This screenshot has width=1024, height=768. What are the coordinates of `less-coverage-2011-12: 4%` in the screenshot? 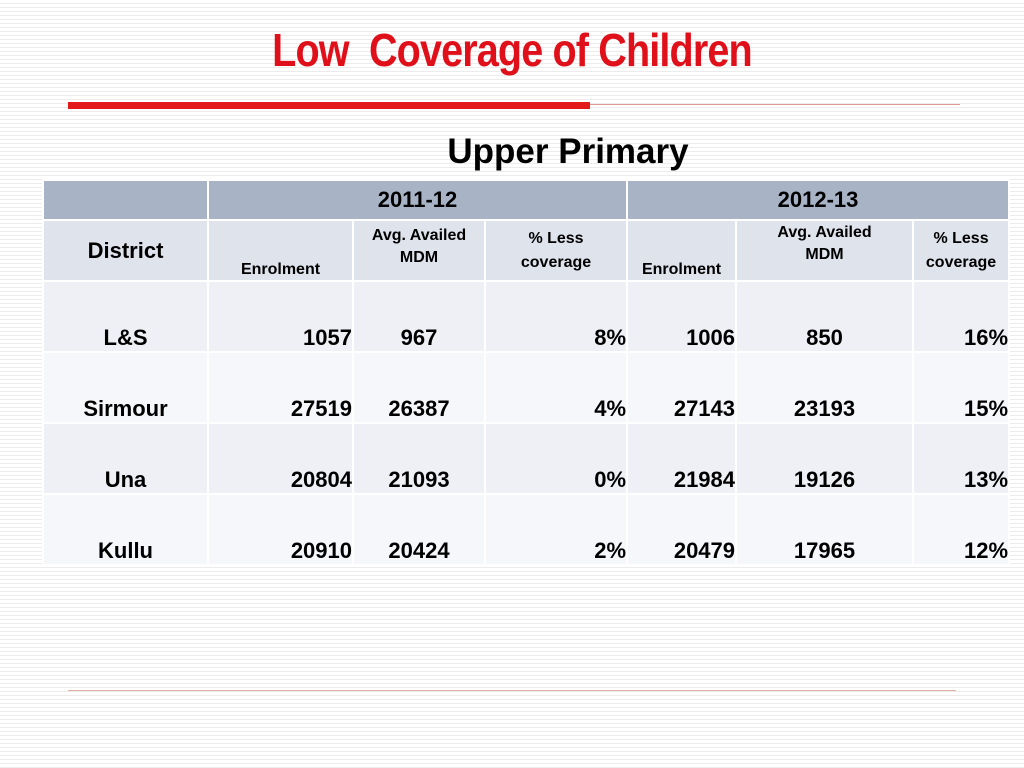 It's located at (556, 387).